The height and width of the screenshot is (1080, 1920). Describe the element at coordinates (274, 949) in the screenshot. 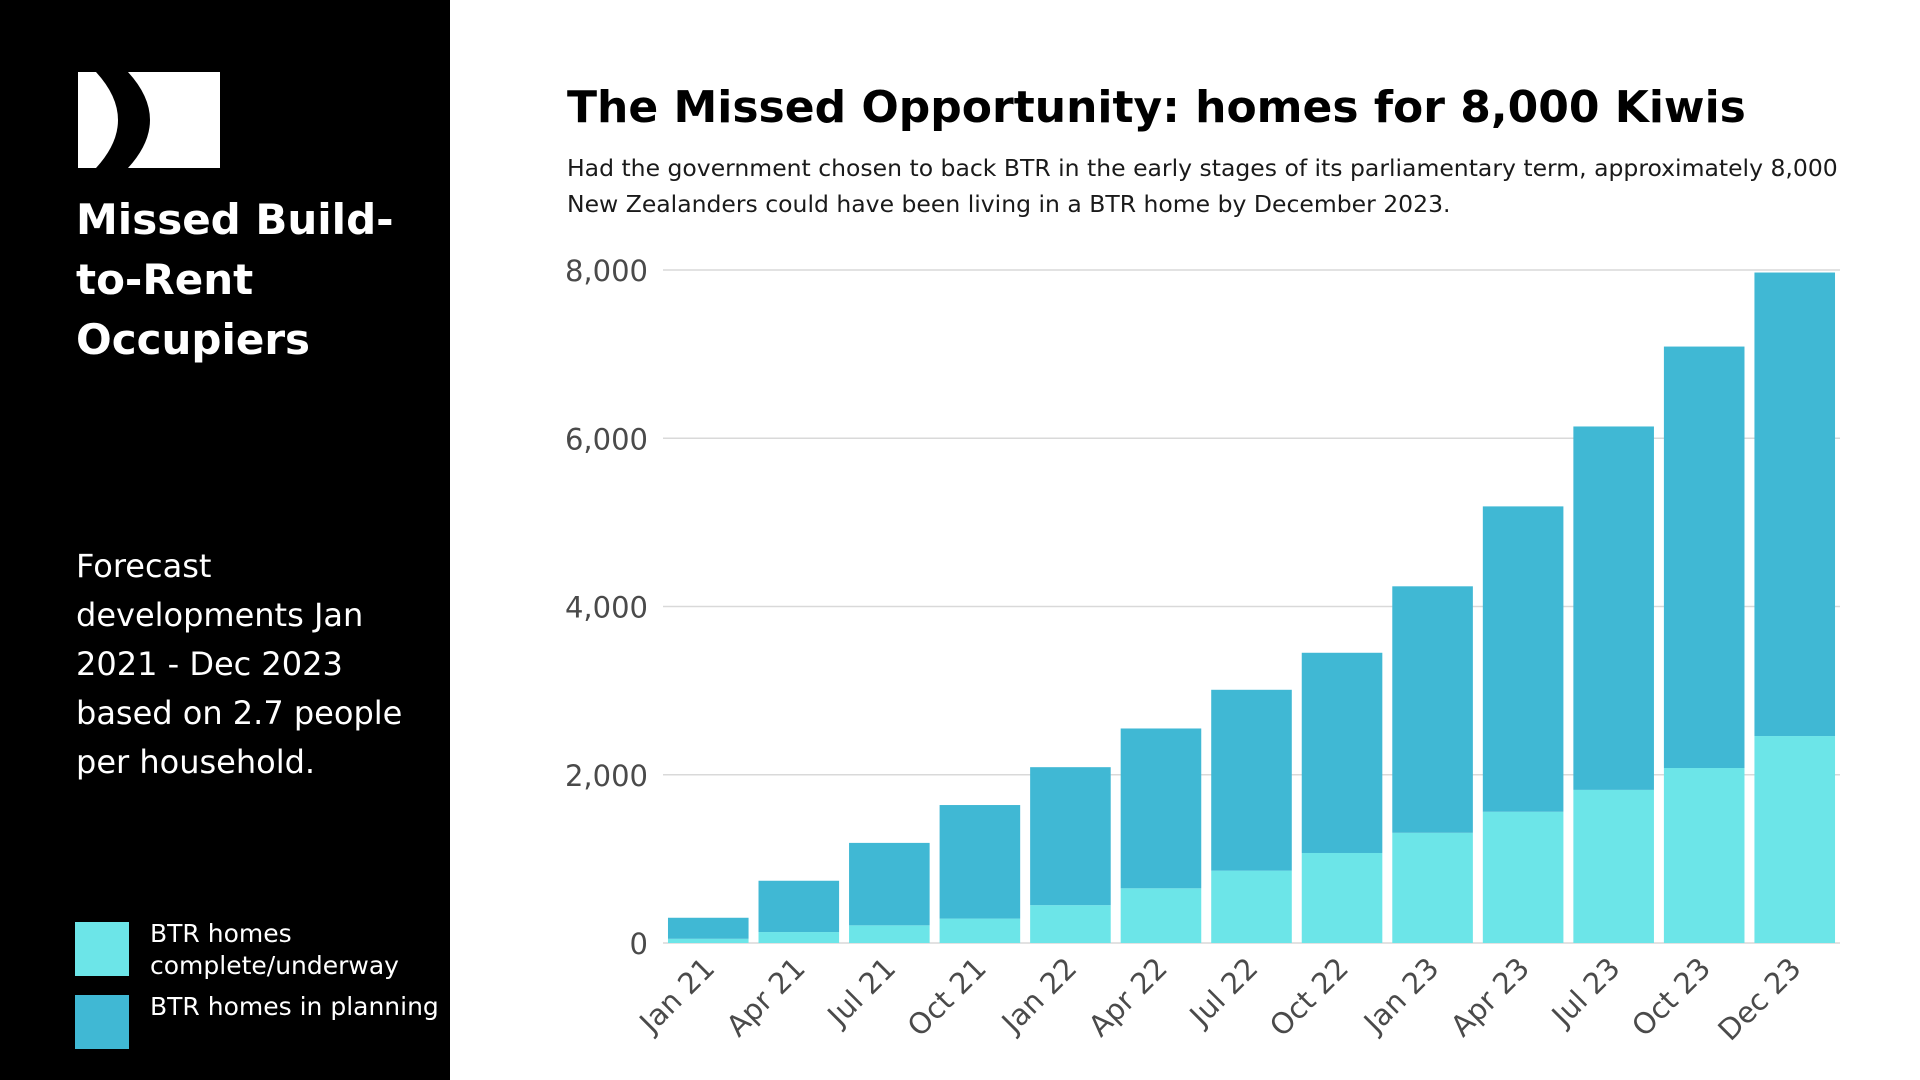

I see `legend-label-complete: BTR homes complete/underway` at that location.